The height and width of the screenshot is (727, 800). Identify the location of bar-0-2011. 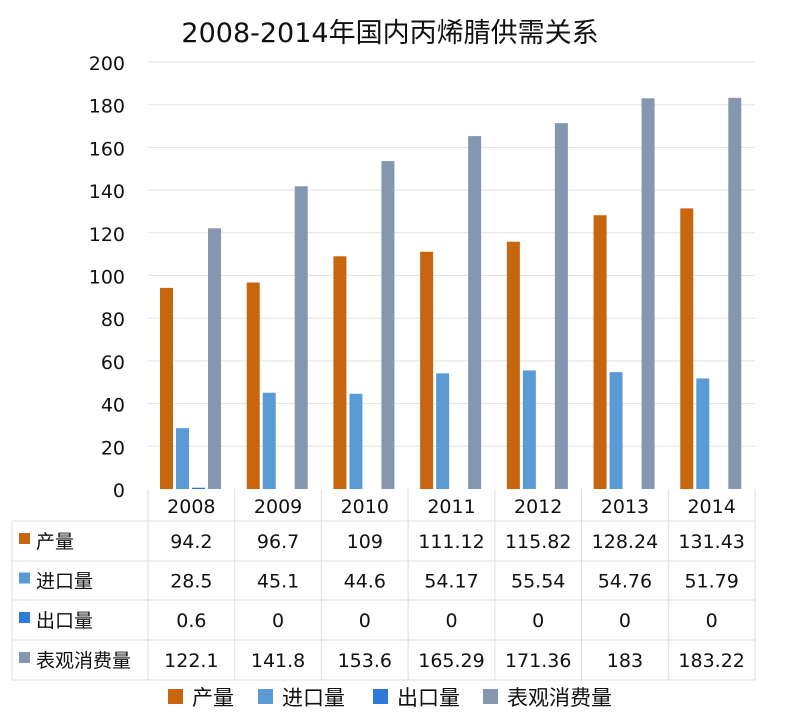
(427, 370).